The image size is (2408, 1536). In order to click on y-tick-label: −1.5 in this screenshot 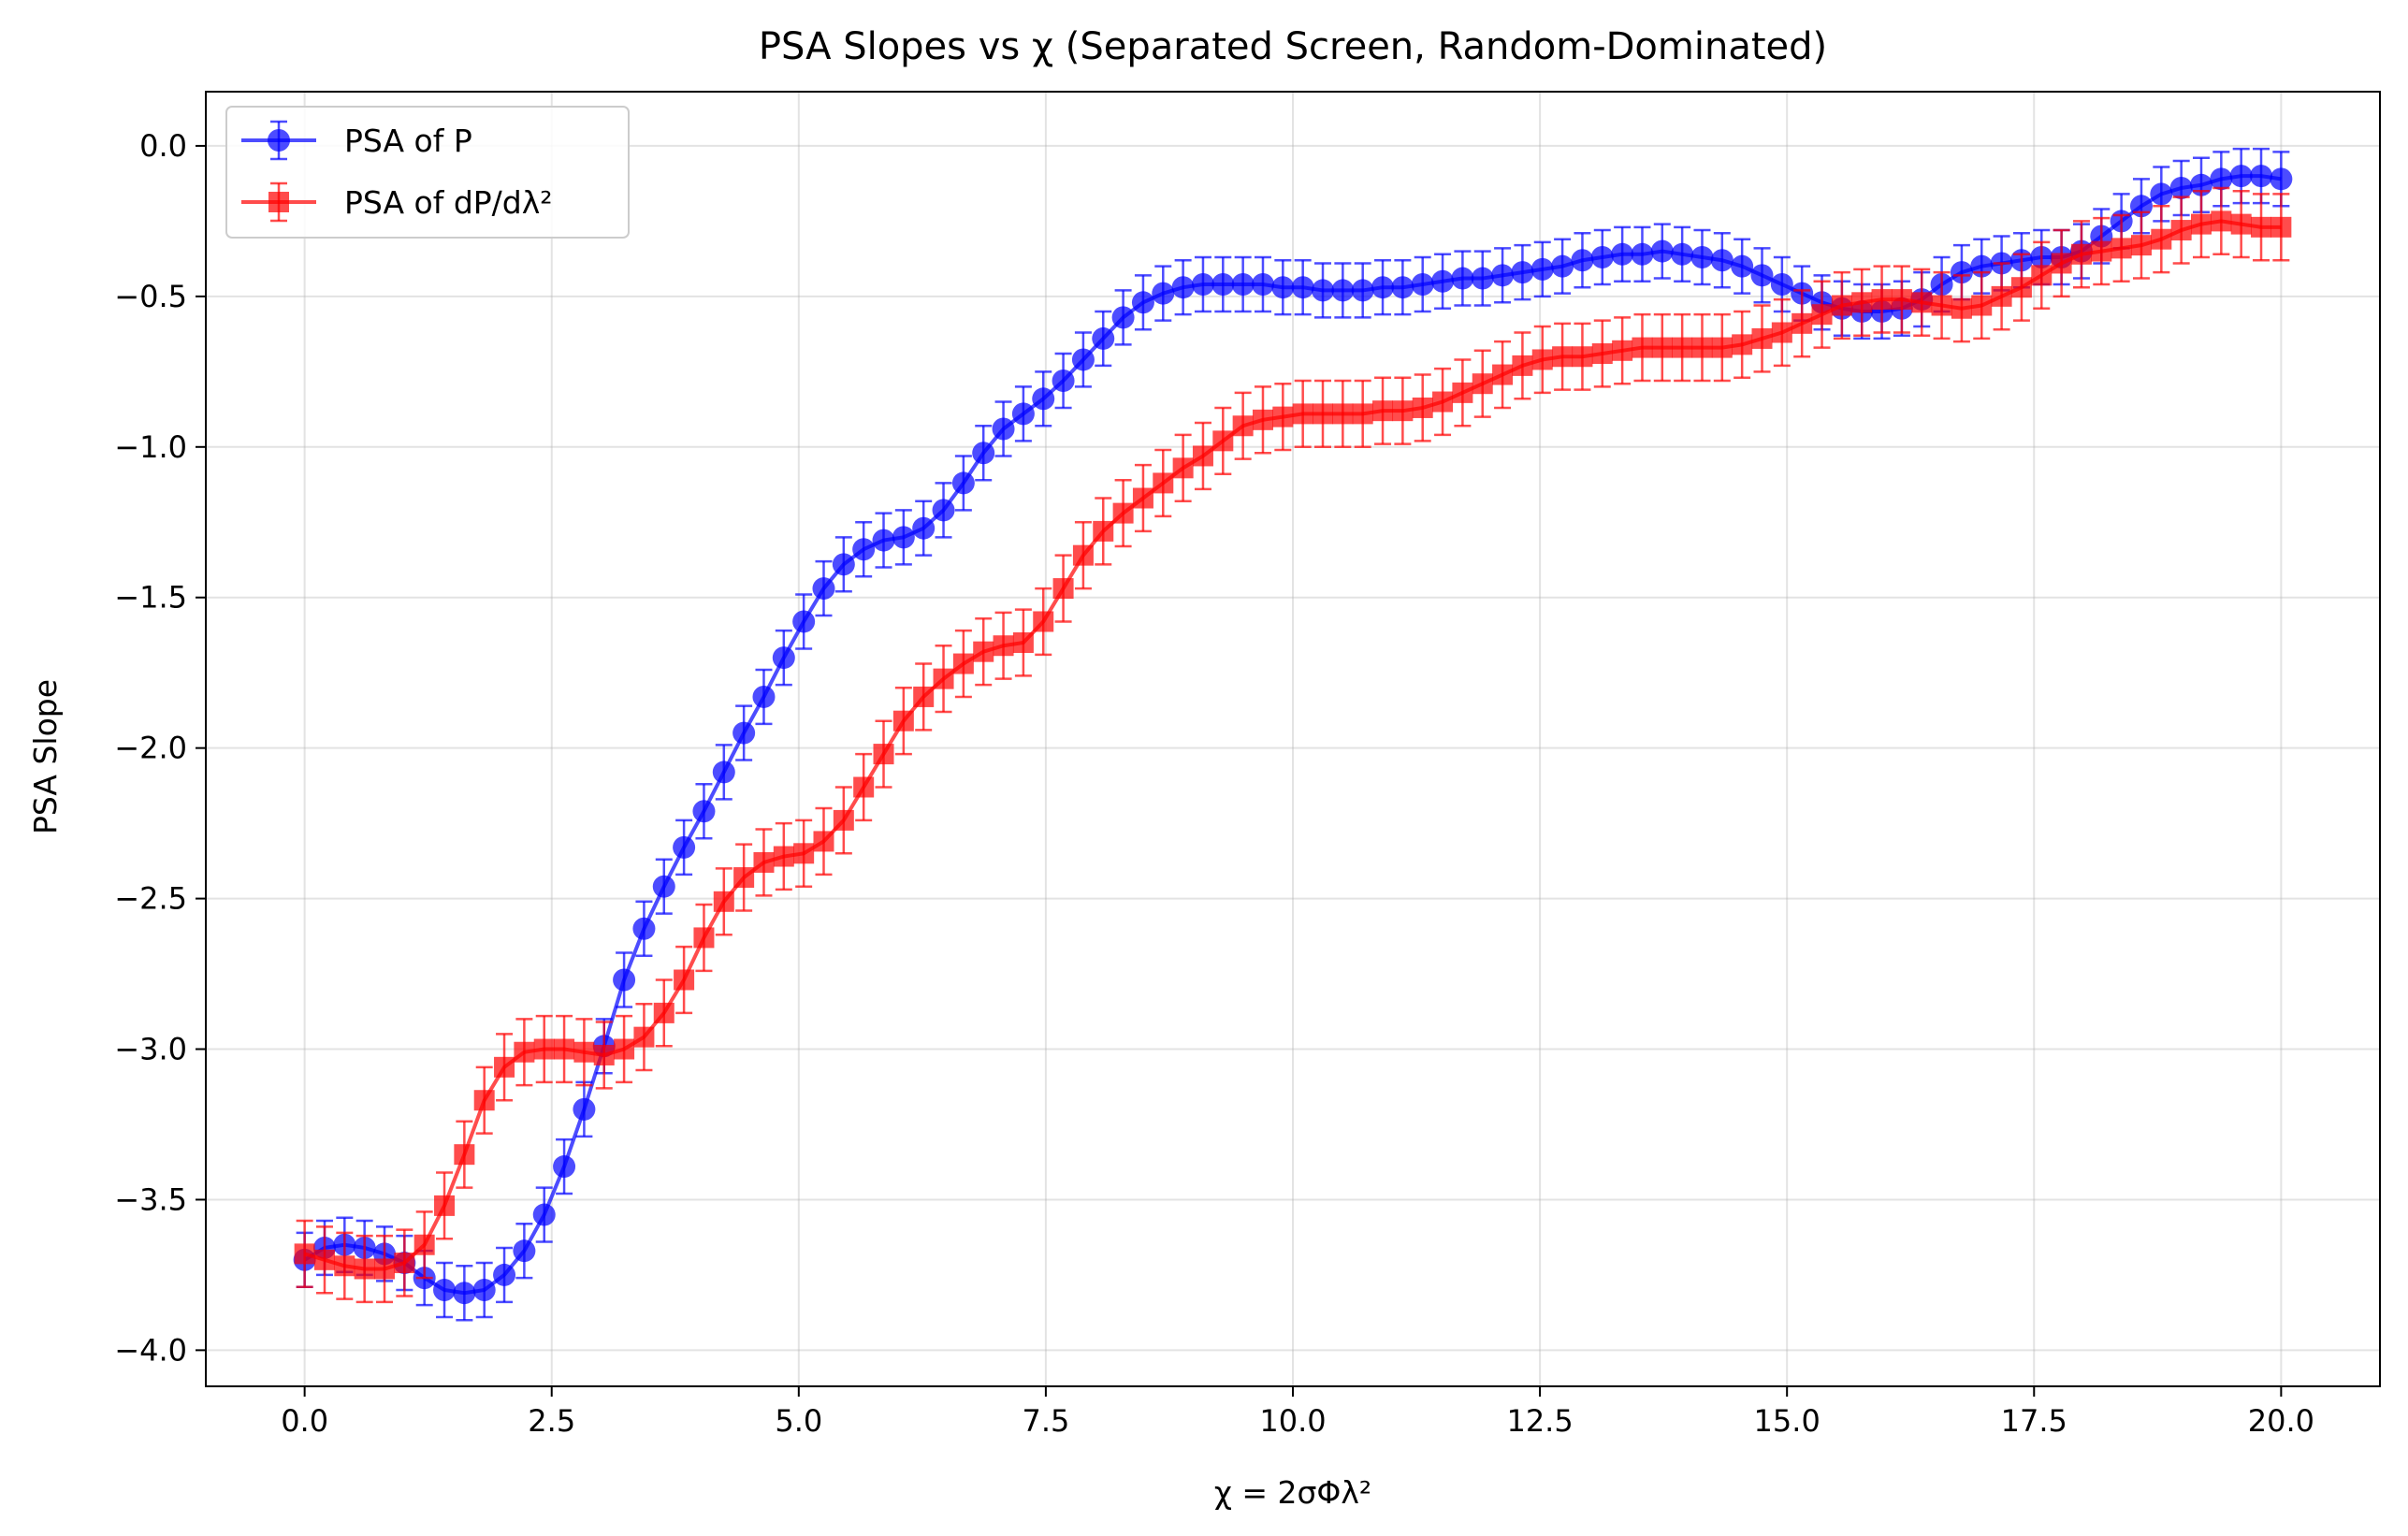, I will do `click(150, 598)`.